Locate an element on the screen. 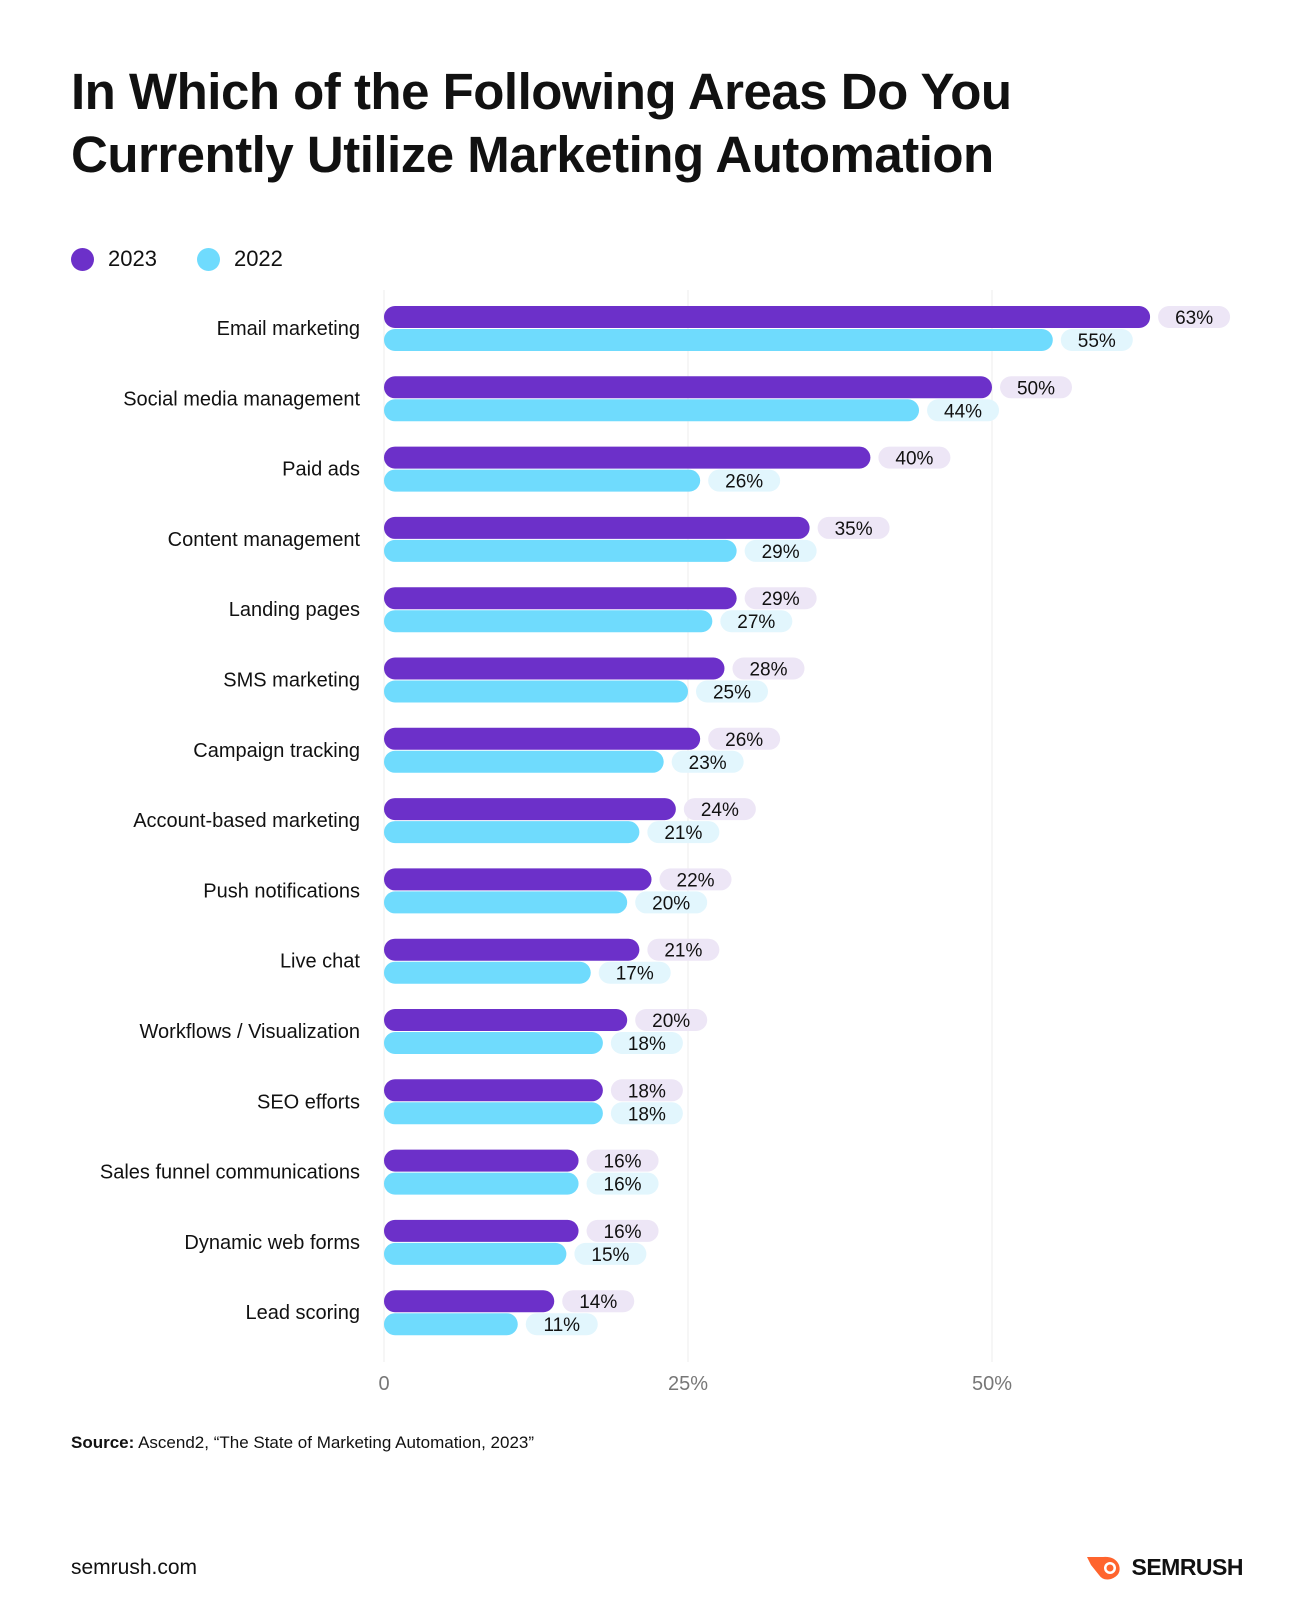  data-label-2022: 29% is located at coordinates (781, 552).